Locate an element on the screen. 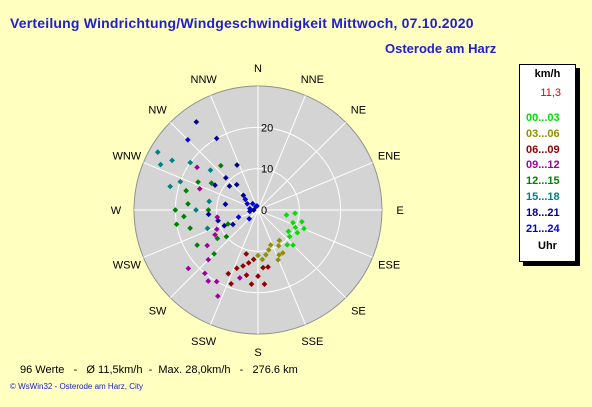 The height and width of the screenshot is (407, 592). direction-label-sw: SW is located at coordinates (158, 311).